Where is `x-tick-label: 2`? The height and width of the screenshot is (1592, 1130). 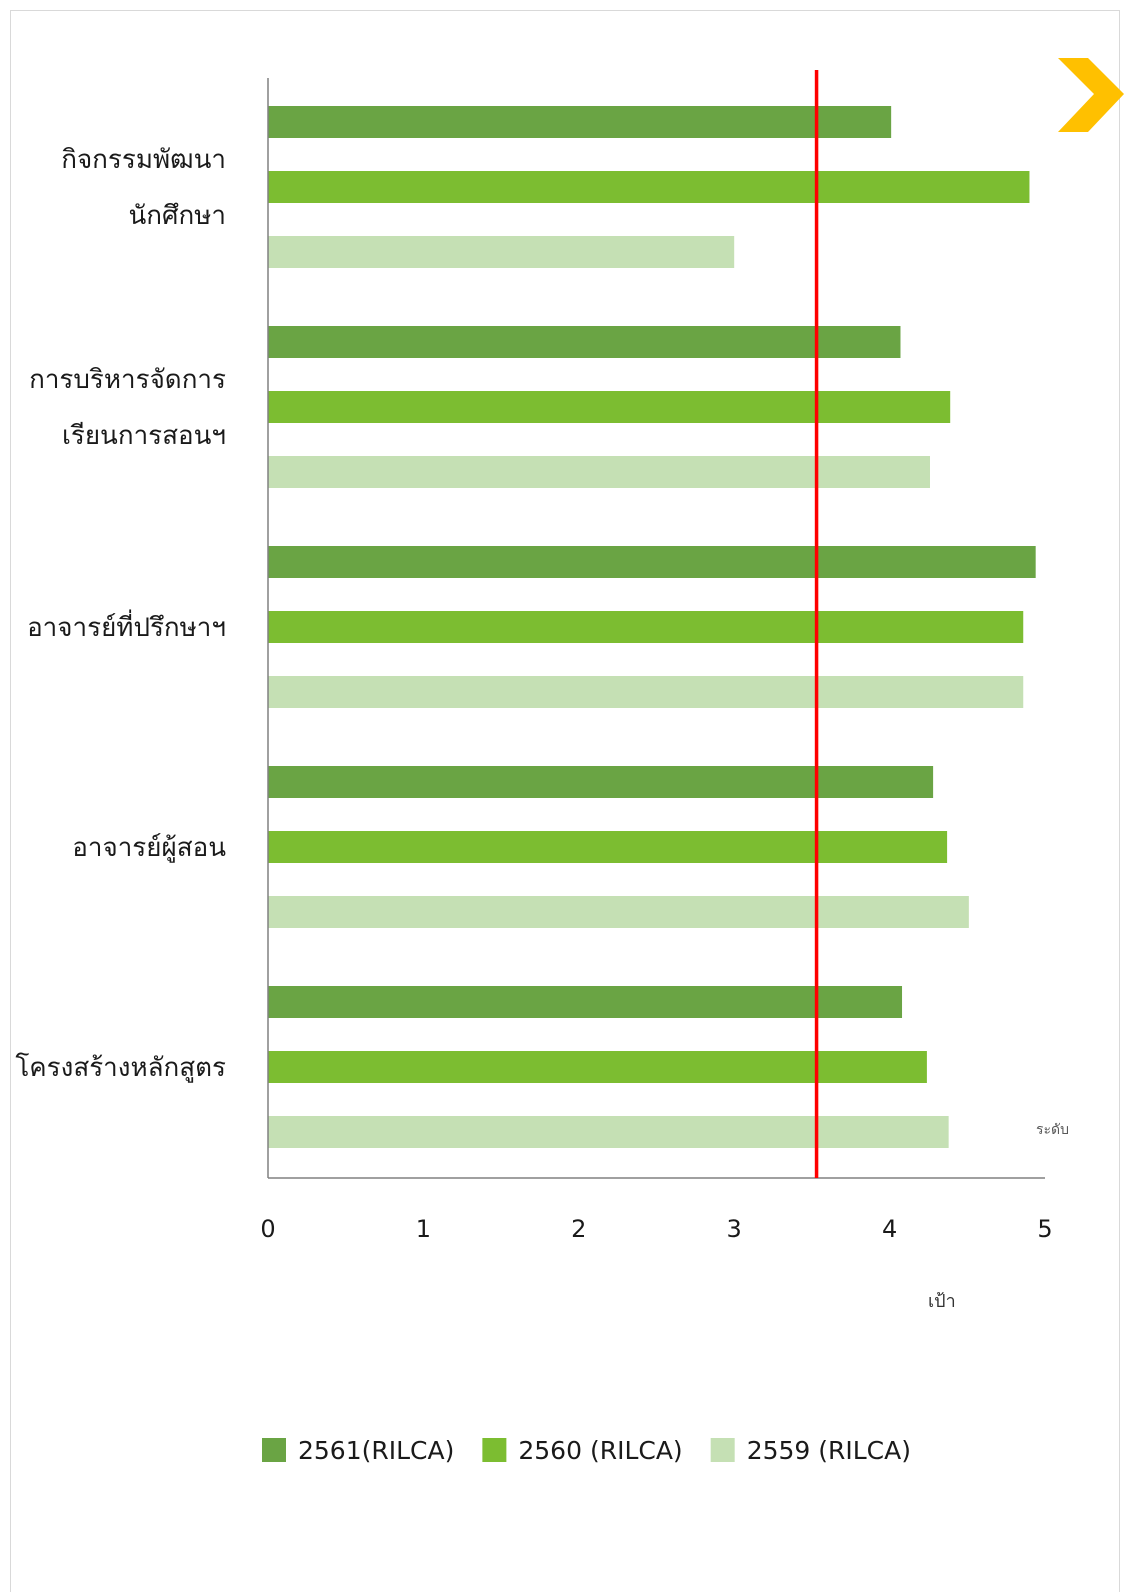
x-tick-label: 2 is located at coordinates (578, 1229).